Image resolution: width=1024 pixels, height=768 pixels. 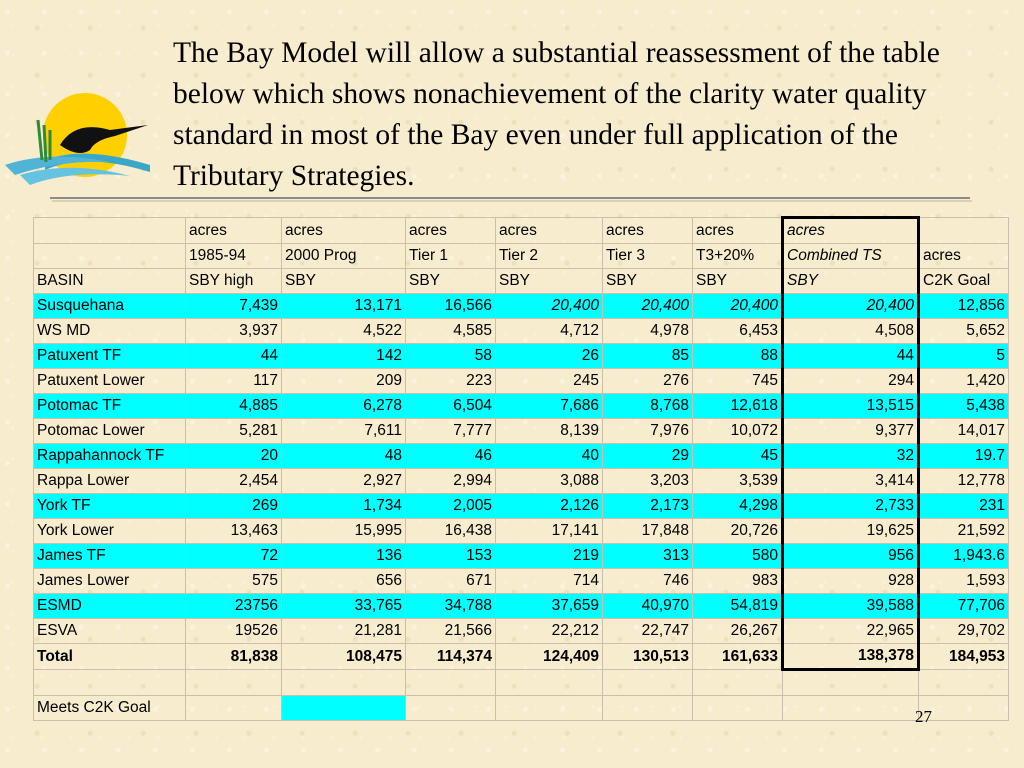 I want to click on value-cell: 54,819, so click(x=737, y=606).